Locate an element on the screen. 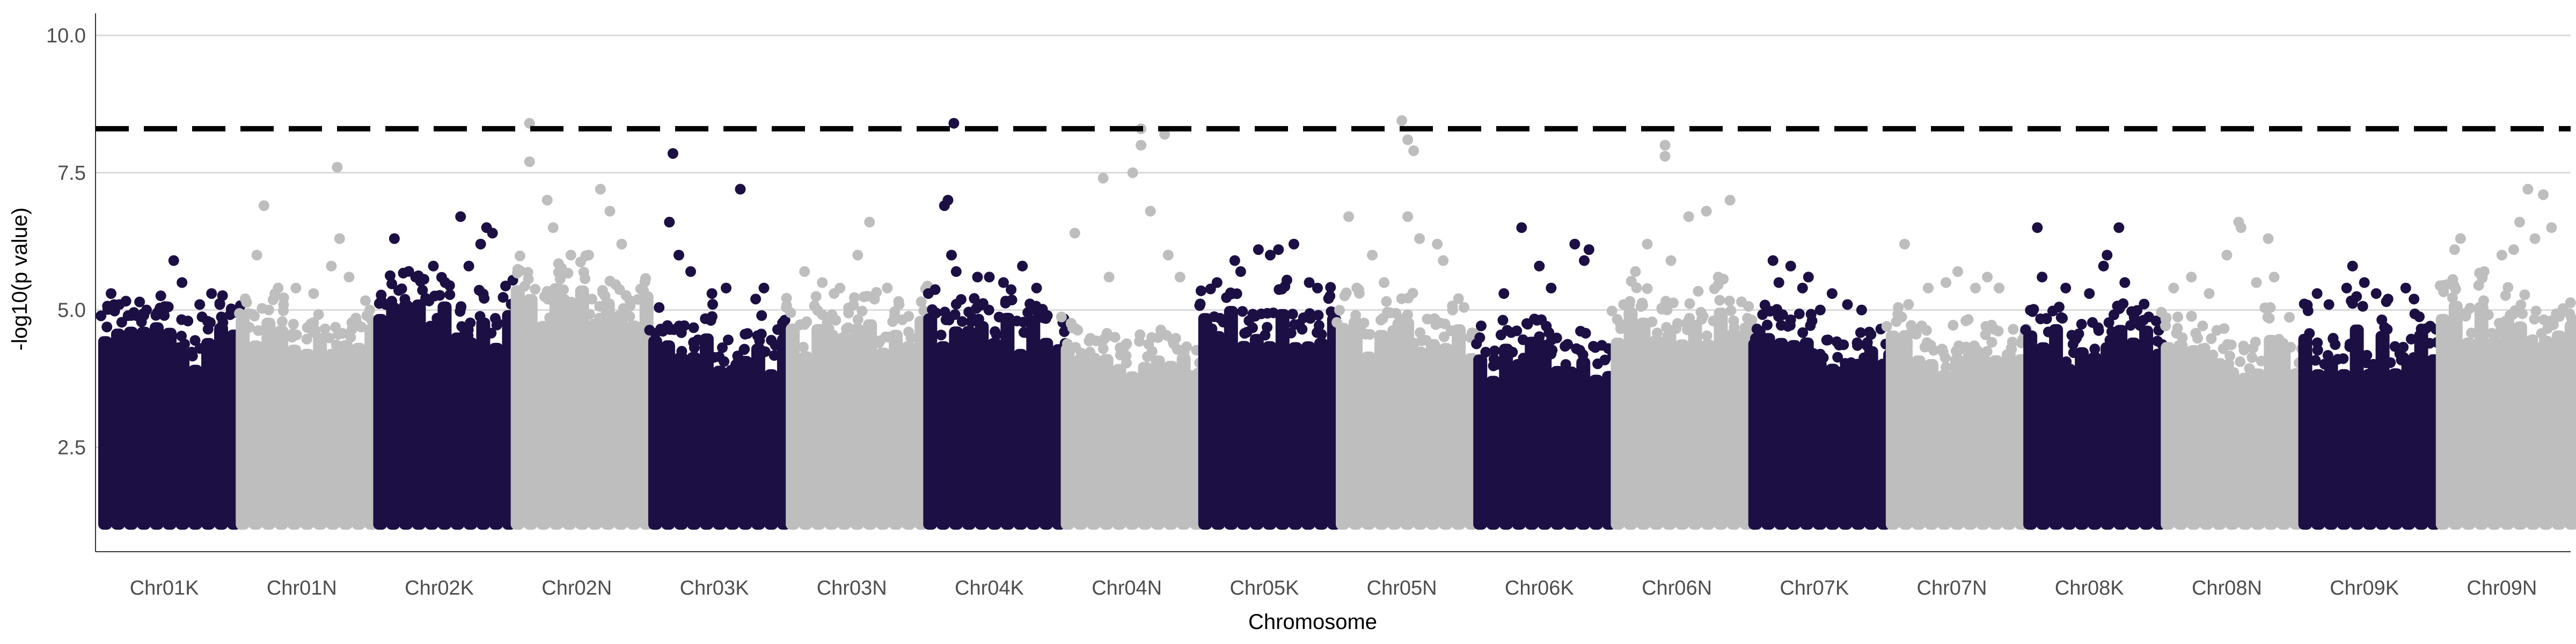  x-tick-label: Chr05N is located at coordinates (1402, 588).